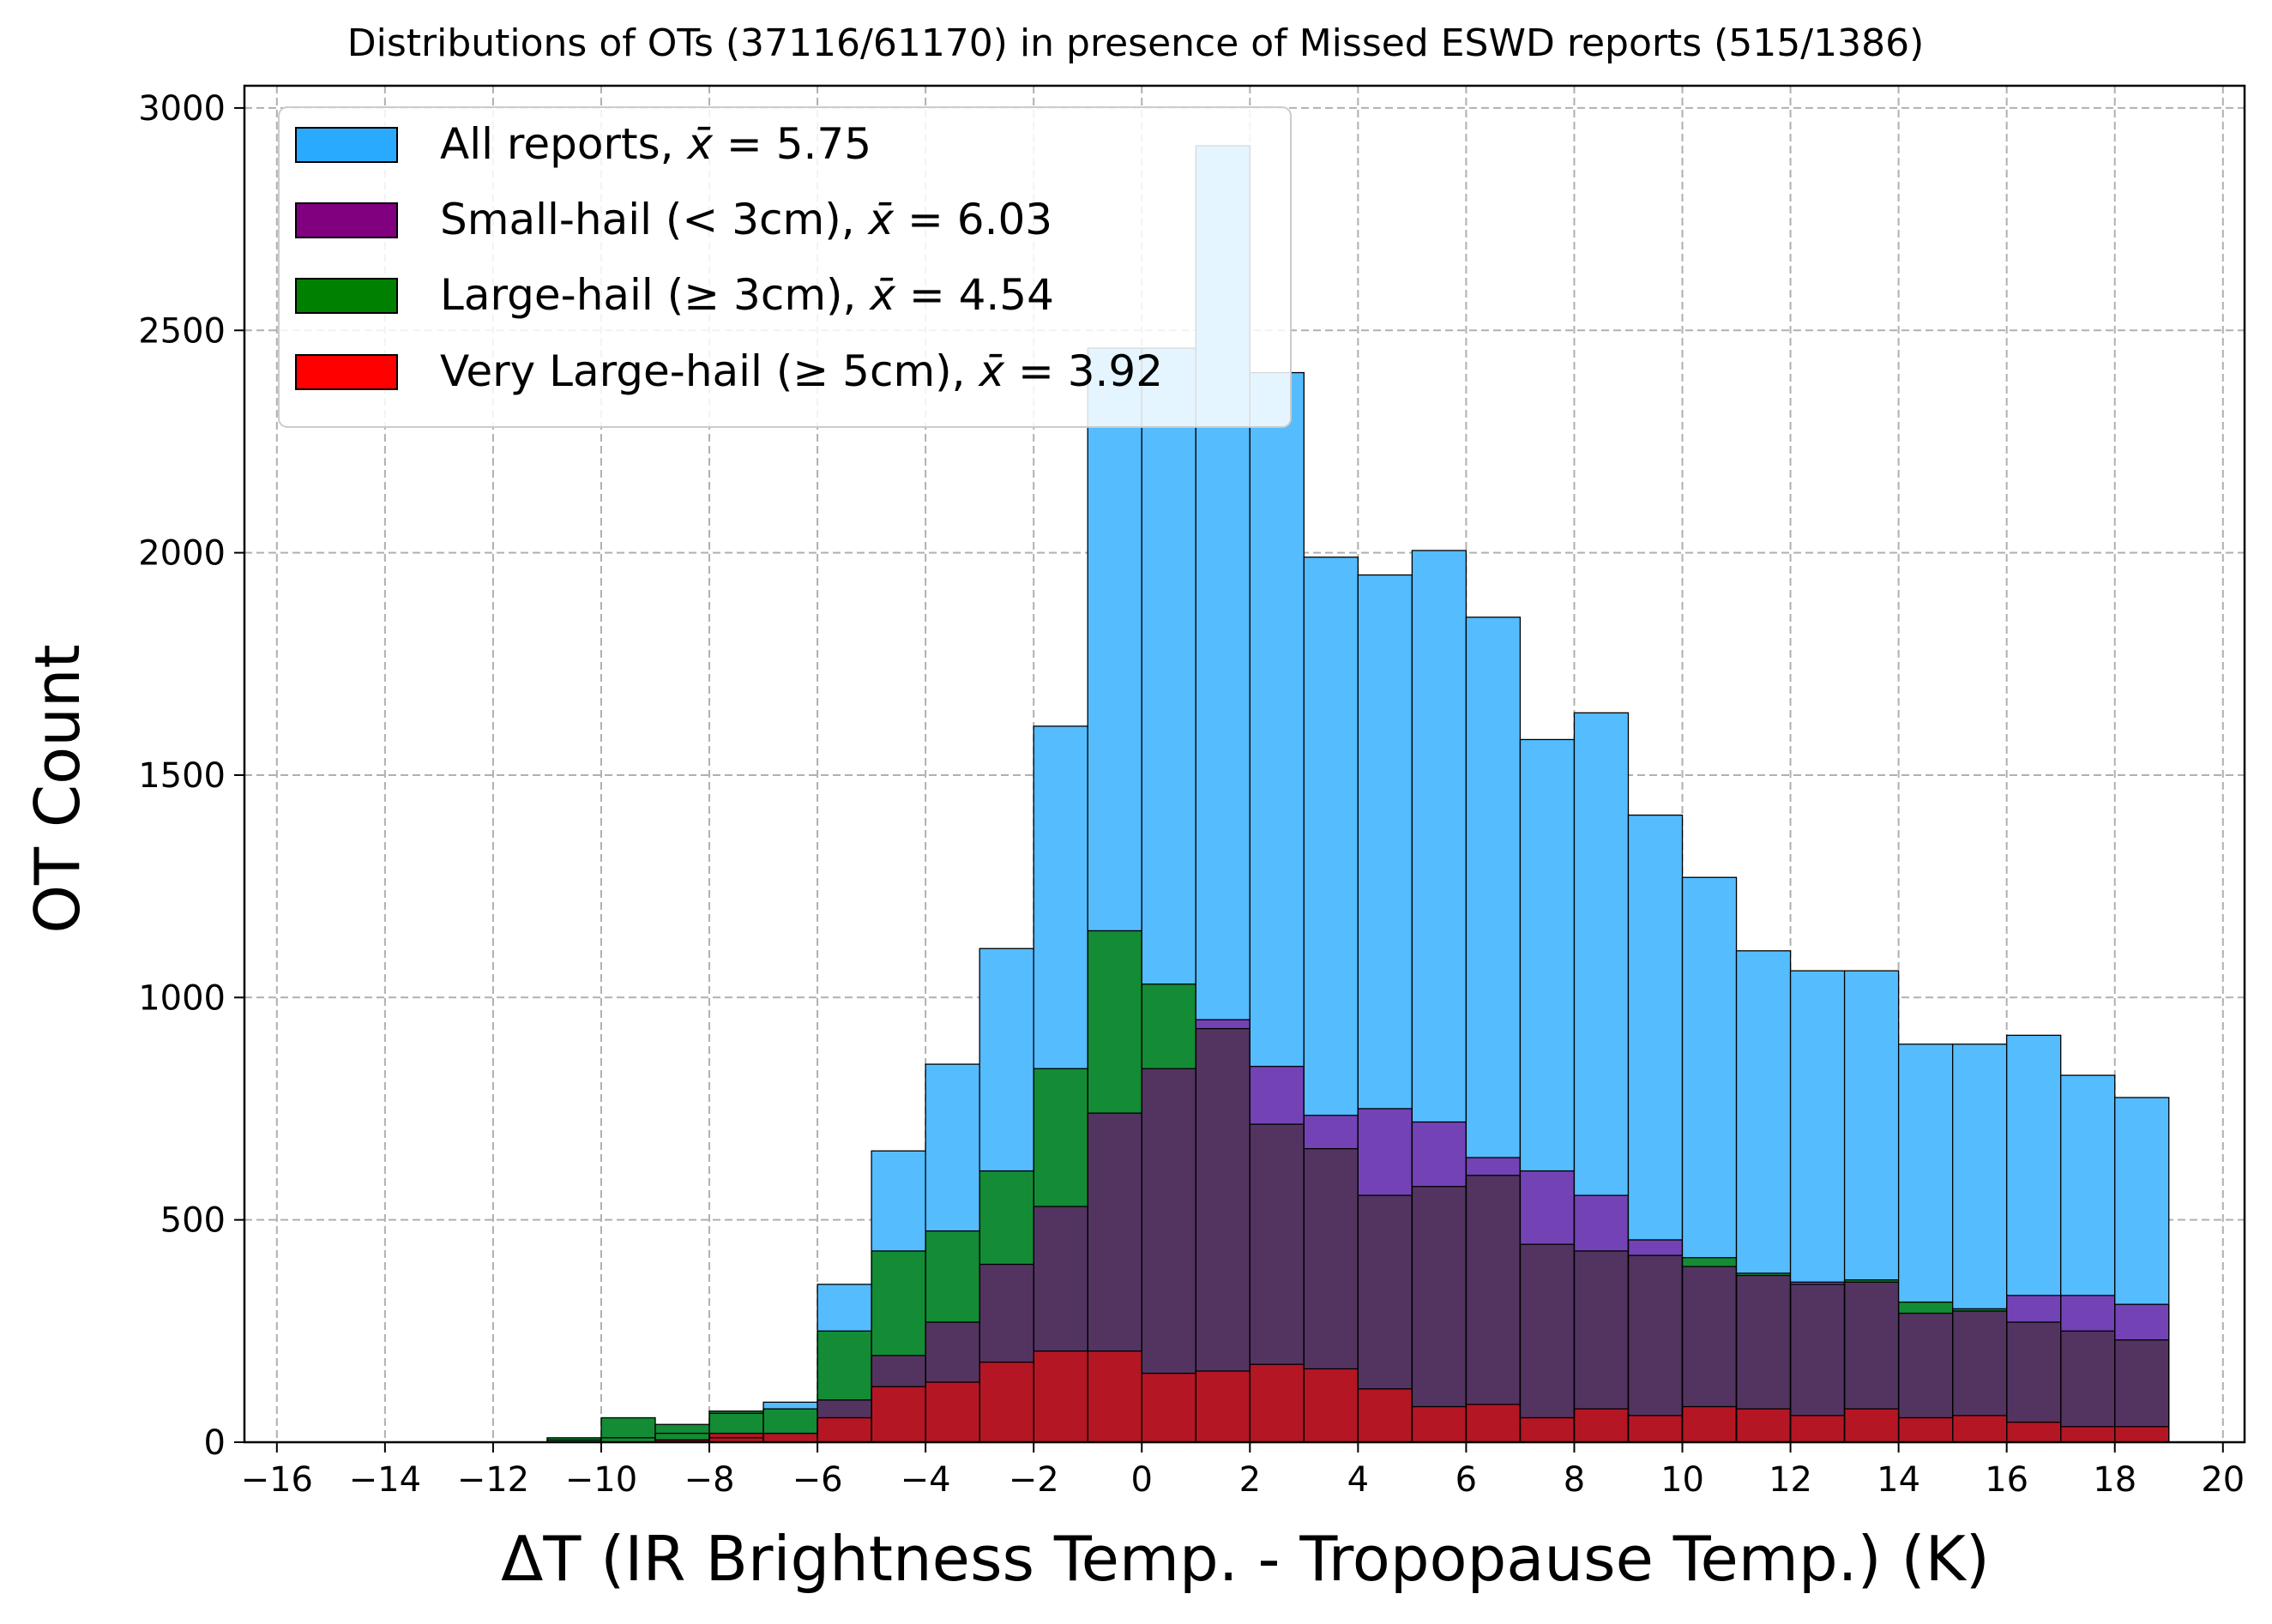 The image size is (2272, 1624). Describe the element at coordinates (385, 1480) in the screenshot. I see `x-tick-label: −14` at that location.